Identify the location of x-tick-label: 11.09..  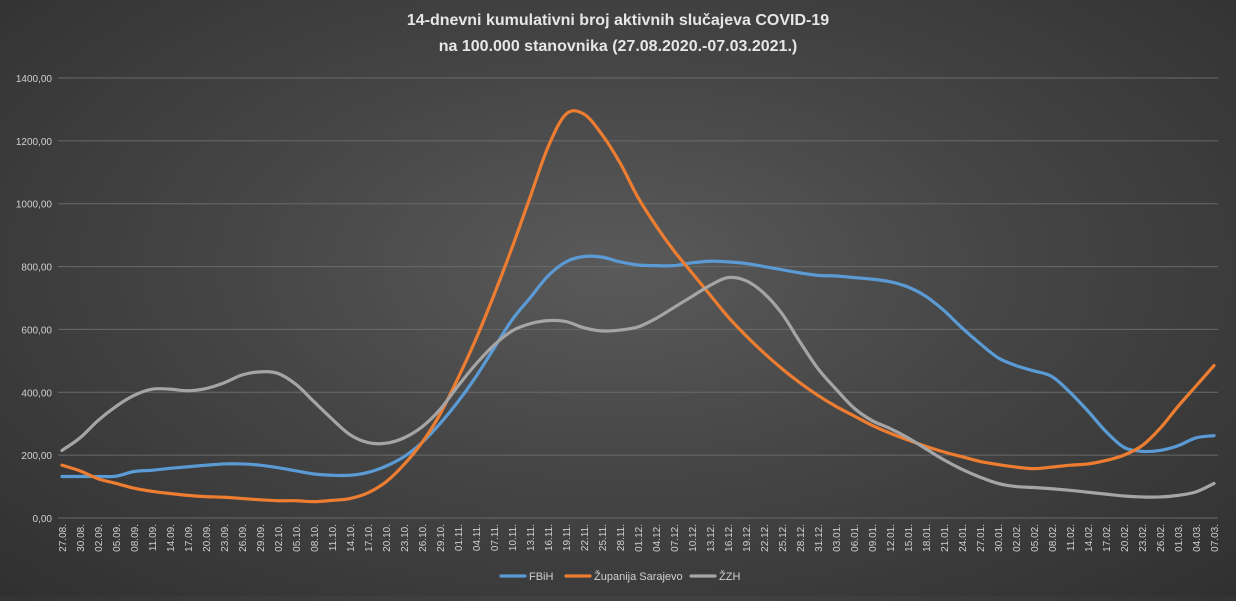
(153, 537).